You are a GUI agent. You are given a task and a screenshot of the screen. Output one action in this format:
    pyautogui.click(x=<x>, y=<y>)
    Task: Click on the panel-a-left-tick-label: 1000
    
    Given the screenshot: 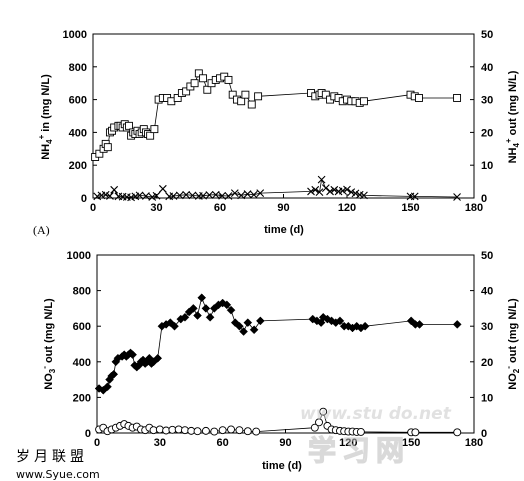 What is the action you would take?
    pyautogui.click(x=75, y=35)
    